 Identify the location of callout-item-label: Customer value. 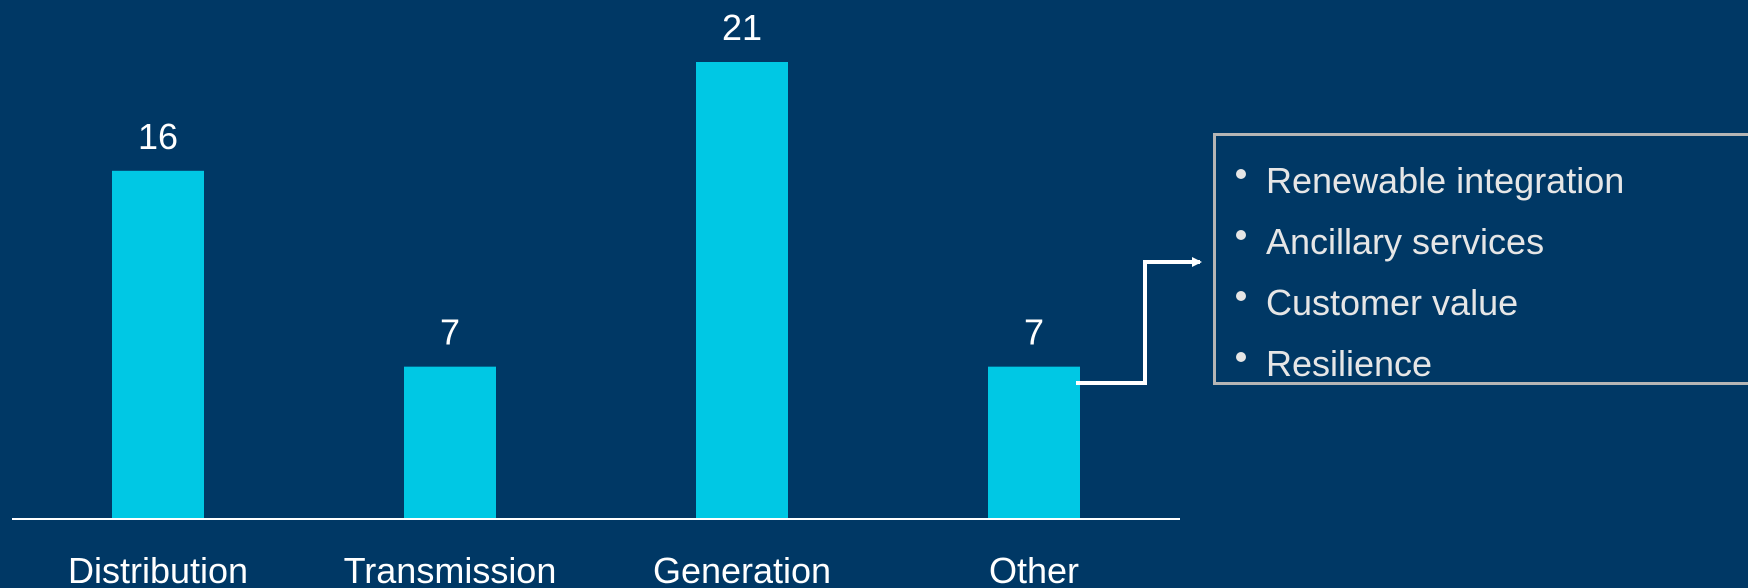
(1392, 302).